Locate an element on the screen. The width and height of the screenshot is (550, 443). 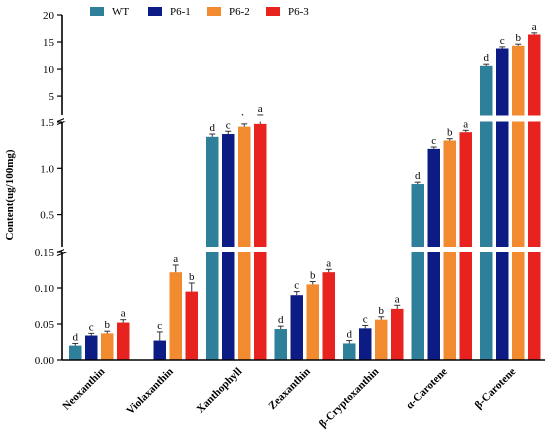
y-axis: 0.00 0.05 0.10 0.15 0.5 1.0 1.5 5 10 15 20 is located at coordinates (51, 188).